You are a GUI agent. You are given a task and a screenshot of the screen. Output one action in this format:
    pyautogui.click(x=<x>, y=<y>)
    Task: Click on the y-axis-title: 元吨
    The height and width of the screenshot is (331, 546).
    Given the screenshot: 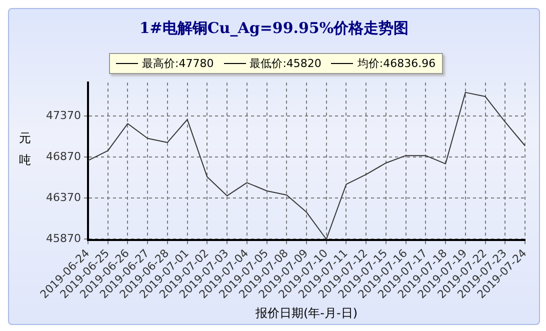 What is the action you would take?
    pyautogui.click(x=25, y=149)
    